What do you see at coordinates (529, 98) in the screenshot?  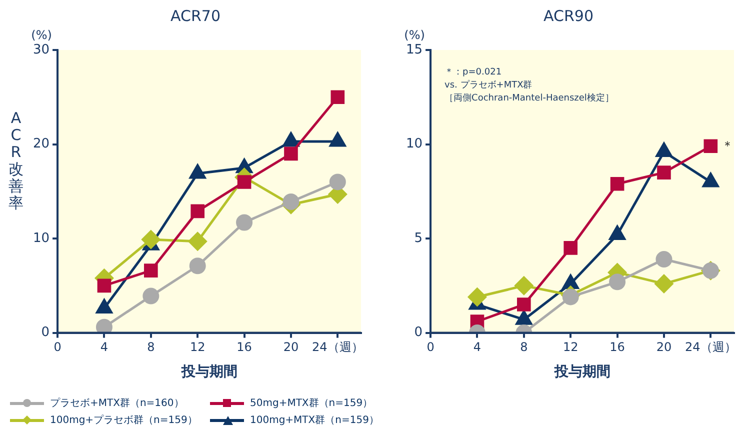 I see `annotation: ［両側Cochran-Mantel-Haenszel検定］` at bounding box center [529, 98].